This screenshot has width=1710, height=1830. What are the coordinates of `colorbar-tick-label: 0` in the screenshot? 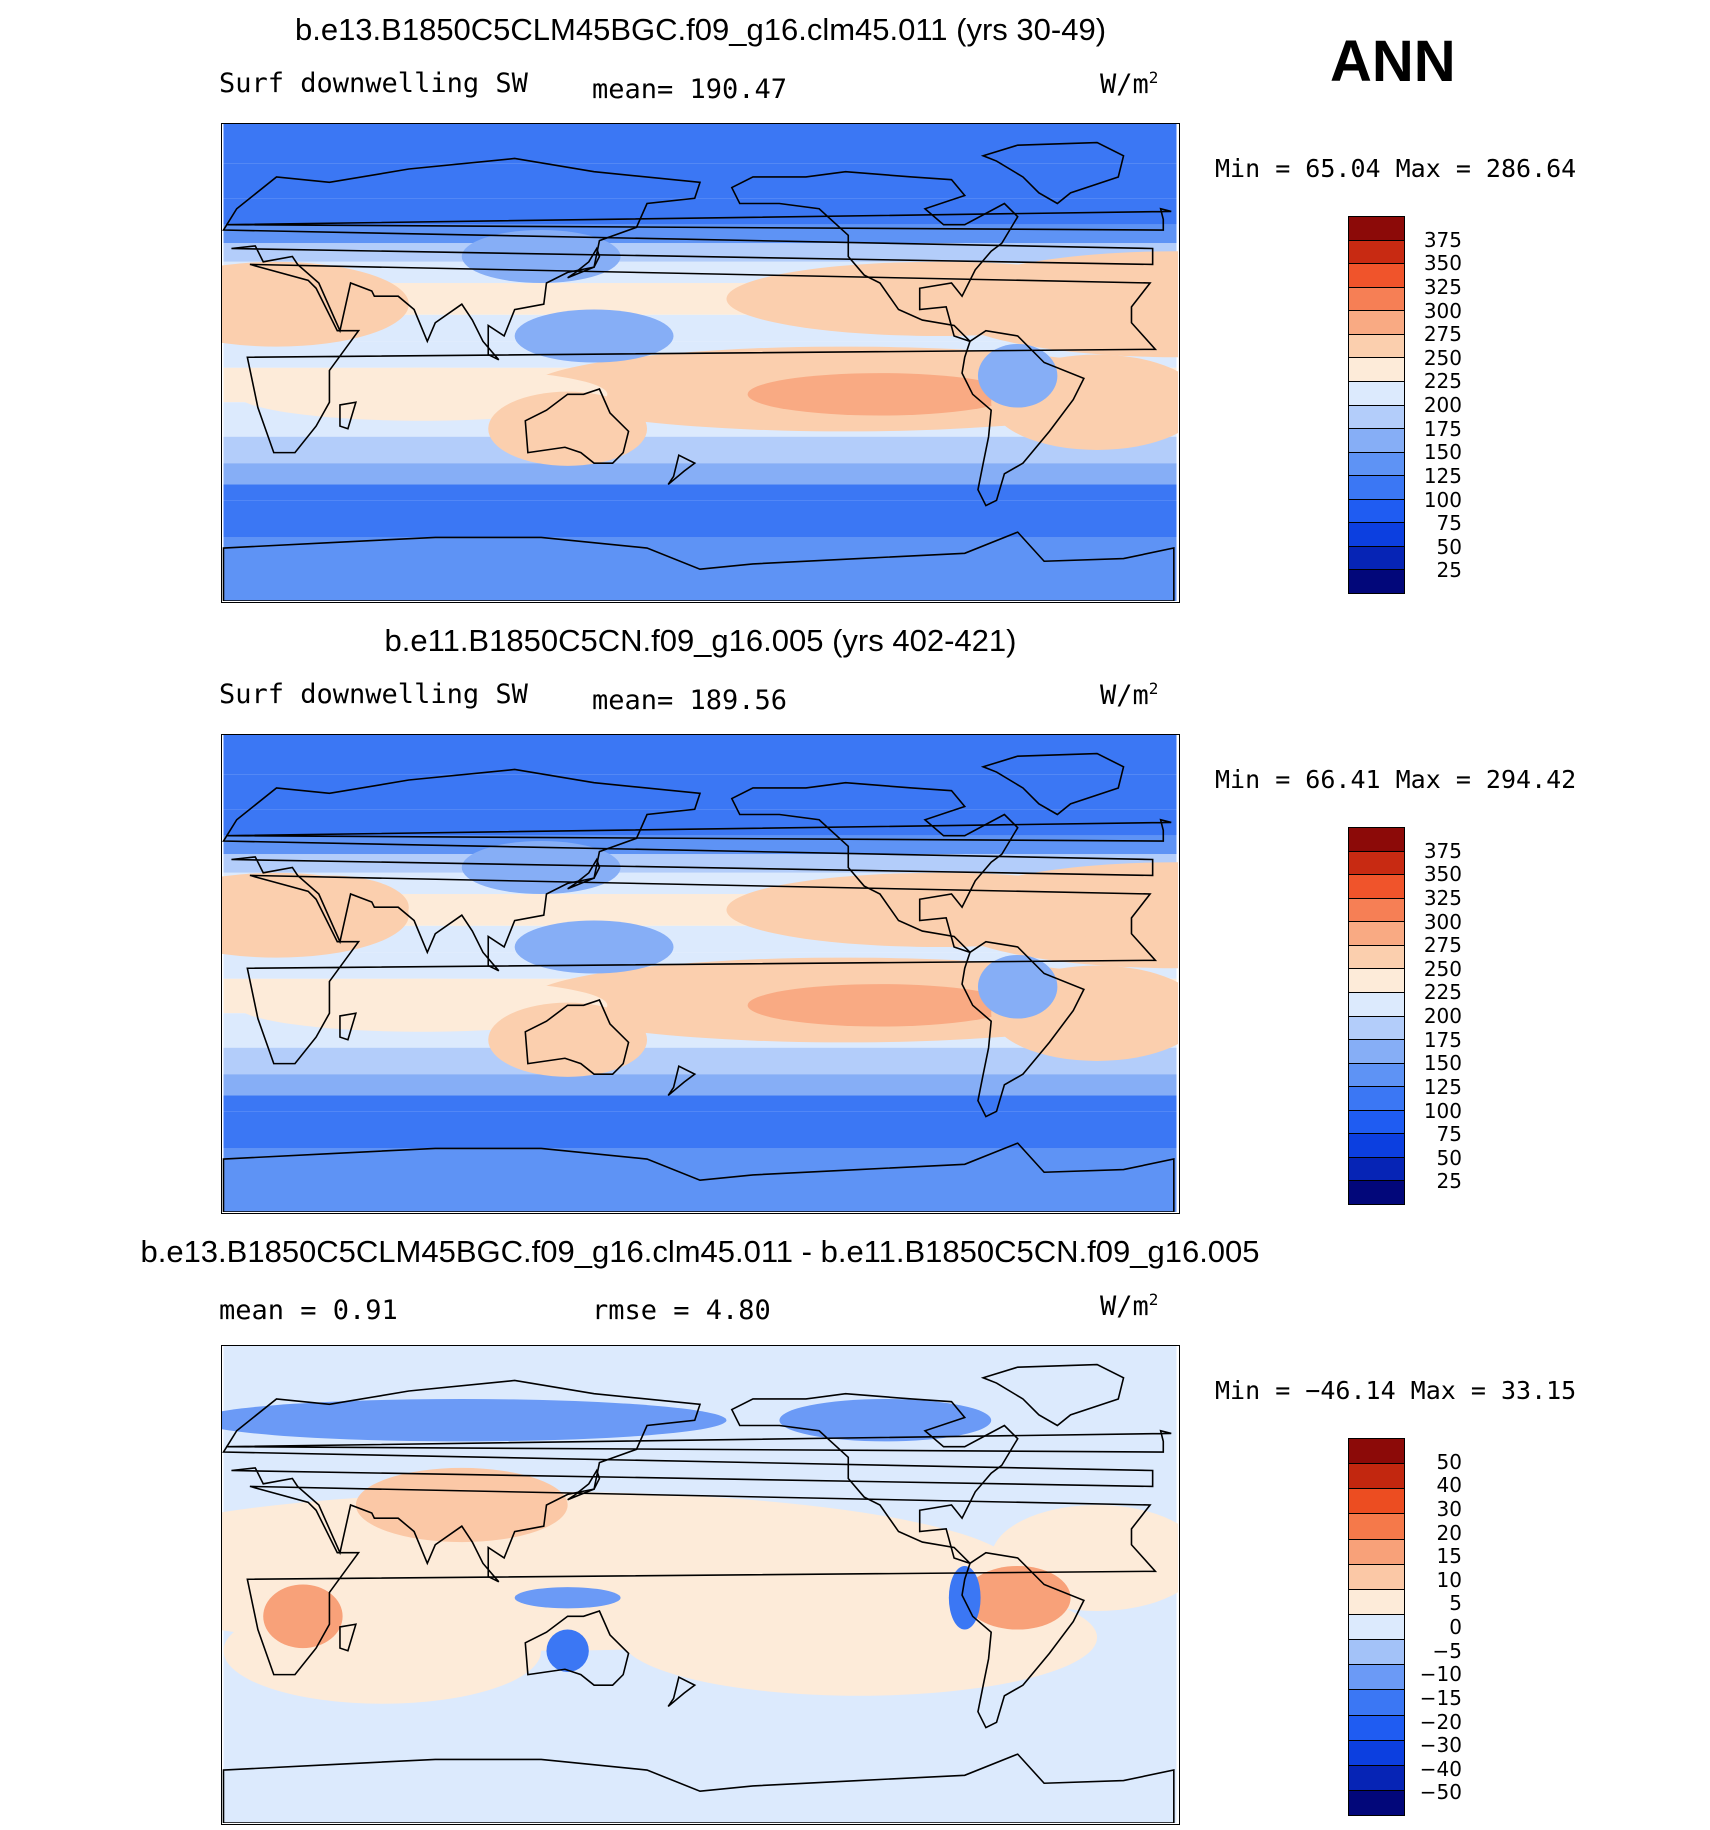 It's located at (1455, 1627).